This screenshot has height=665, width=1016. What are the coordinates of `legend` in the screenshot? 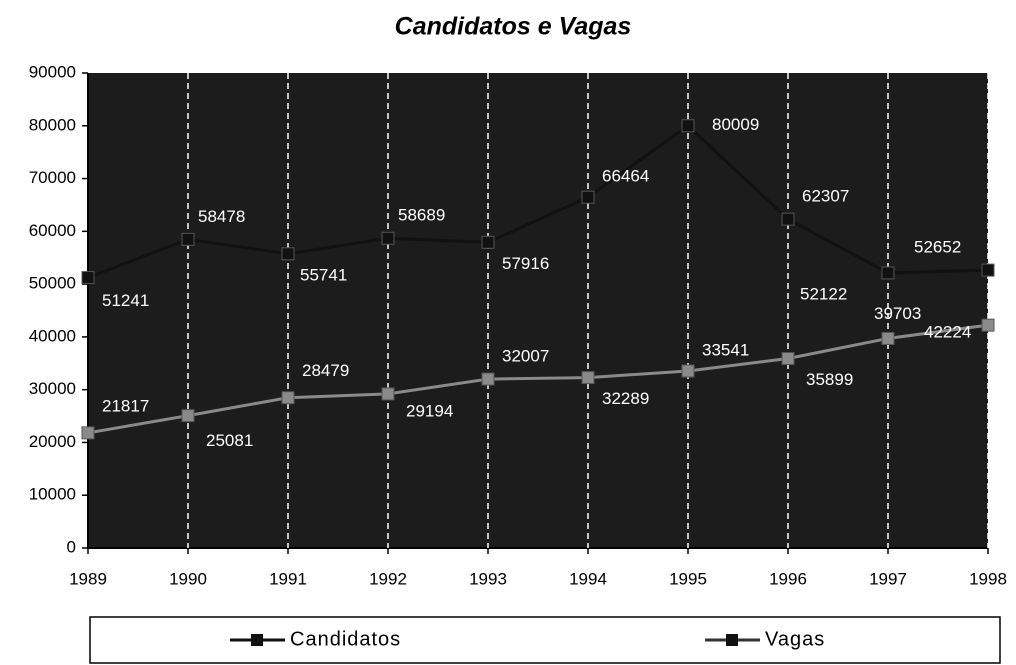 It's located at (545, 640).